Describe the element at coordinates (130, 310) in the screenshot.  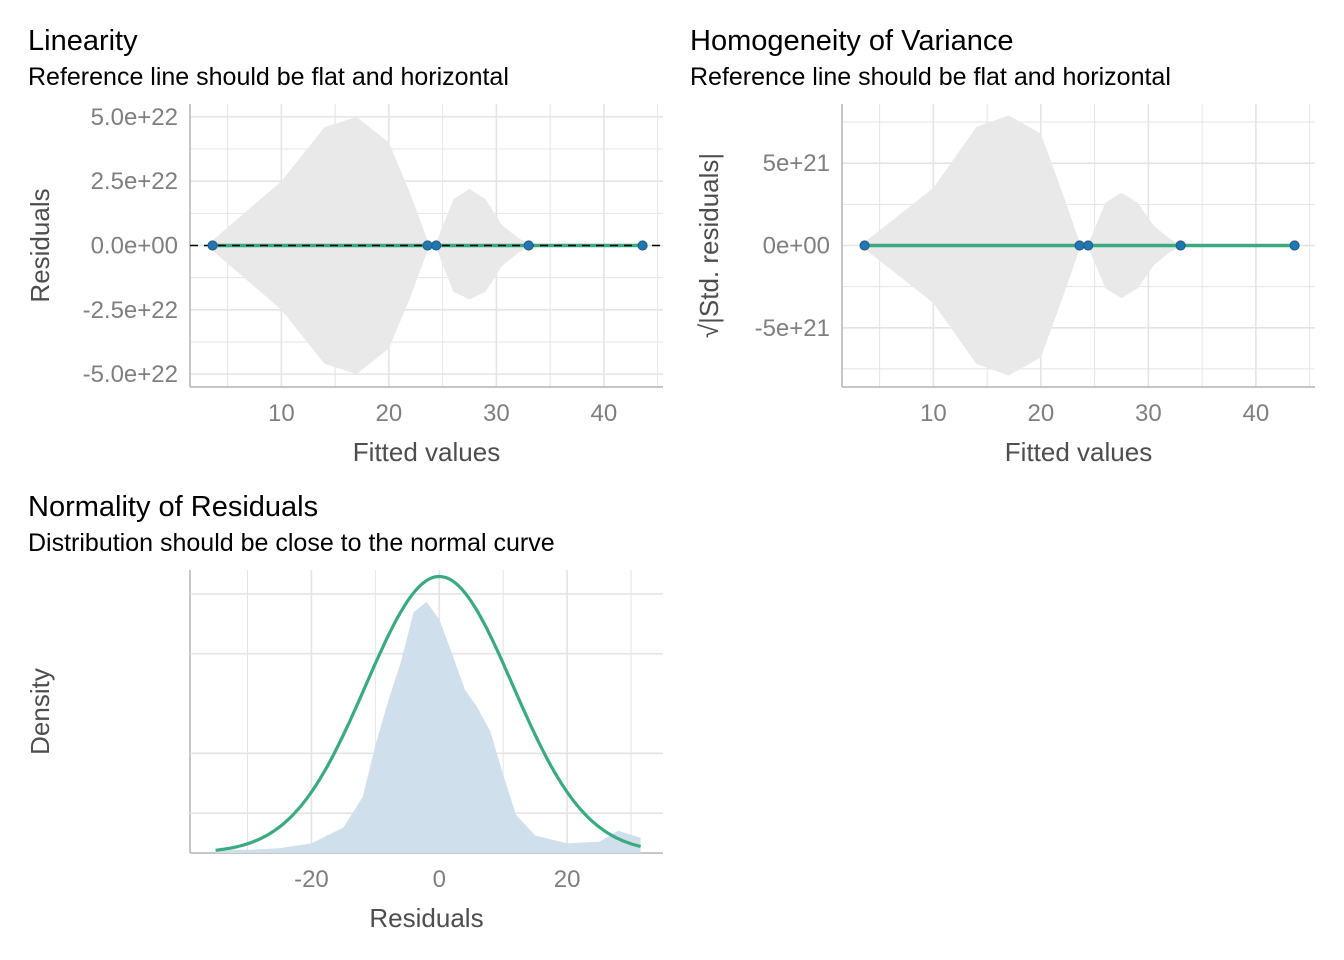
I see `y-tick-label-0-3: -2.5e+22` at that location.